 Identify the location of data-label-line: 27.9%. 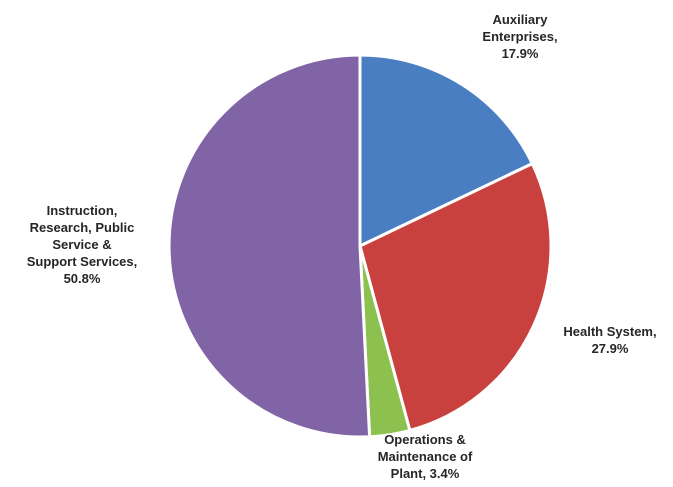
(610, 348).